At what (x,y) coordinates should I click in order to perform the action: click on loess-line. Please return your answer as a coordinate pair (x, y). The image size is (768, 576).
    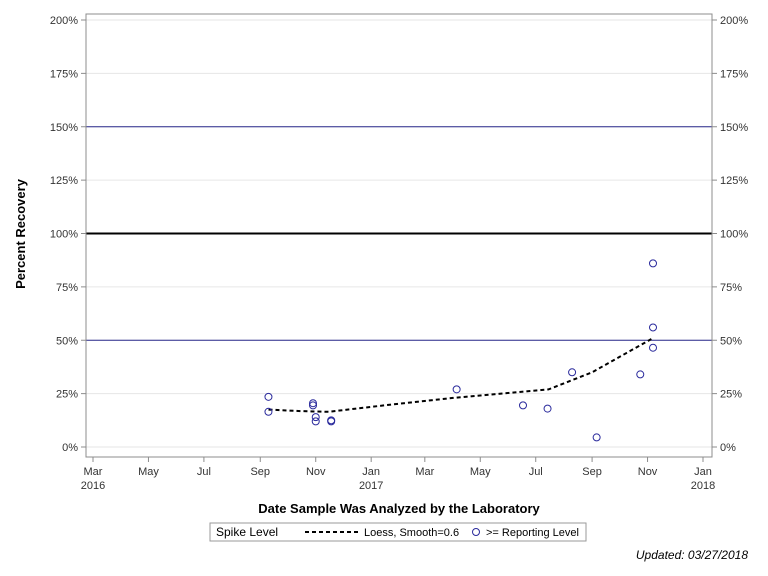
    Looking at the image, I should click on (461, 375).